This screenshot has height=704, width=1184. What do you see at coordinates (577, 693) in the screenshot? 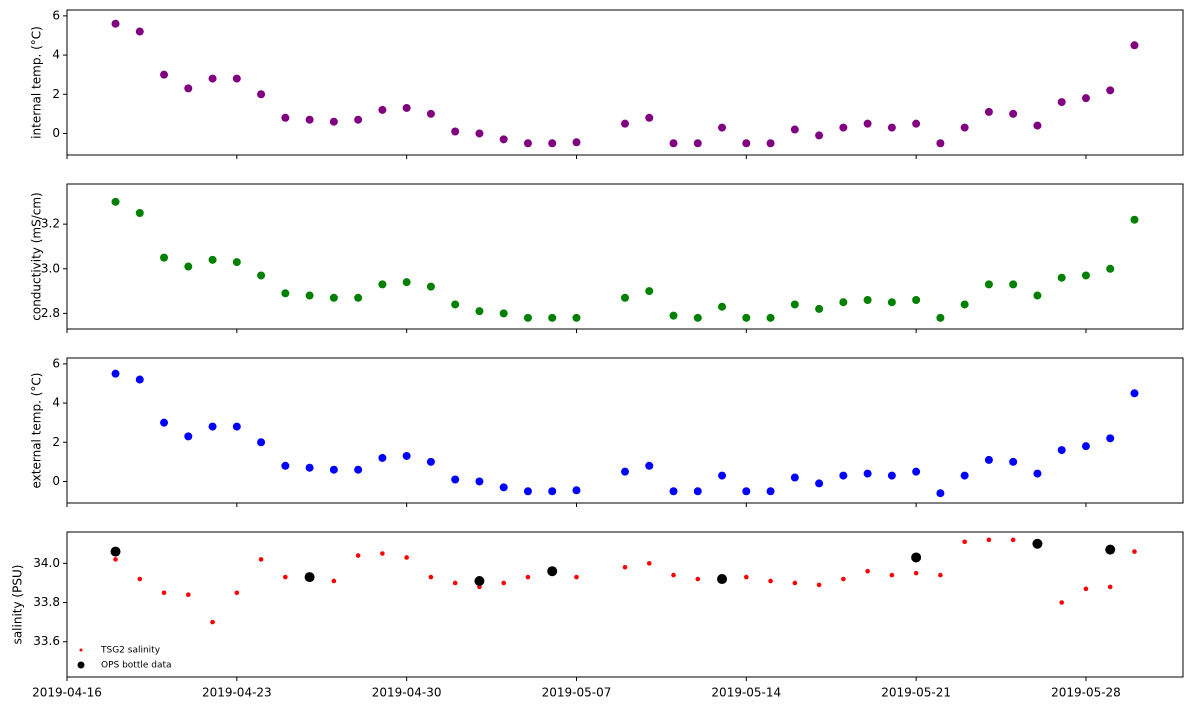
I see `x-tick-label: 2019-05-07` at bounding box center [577, 693].